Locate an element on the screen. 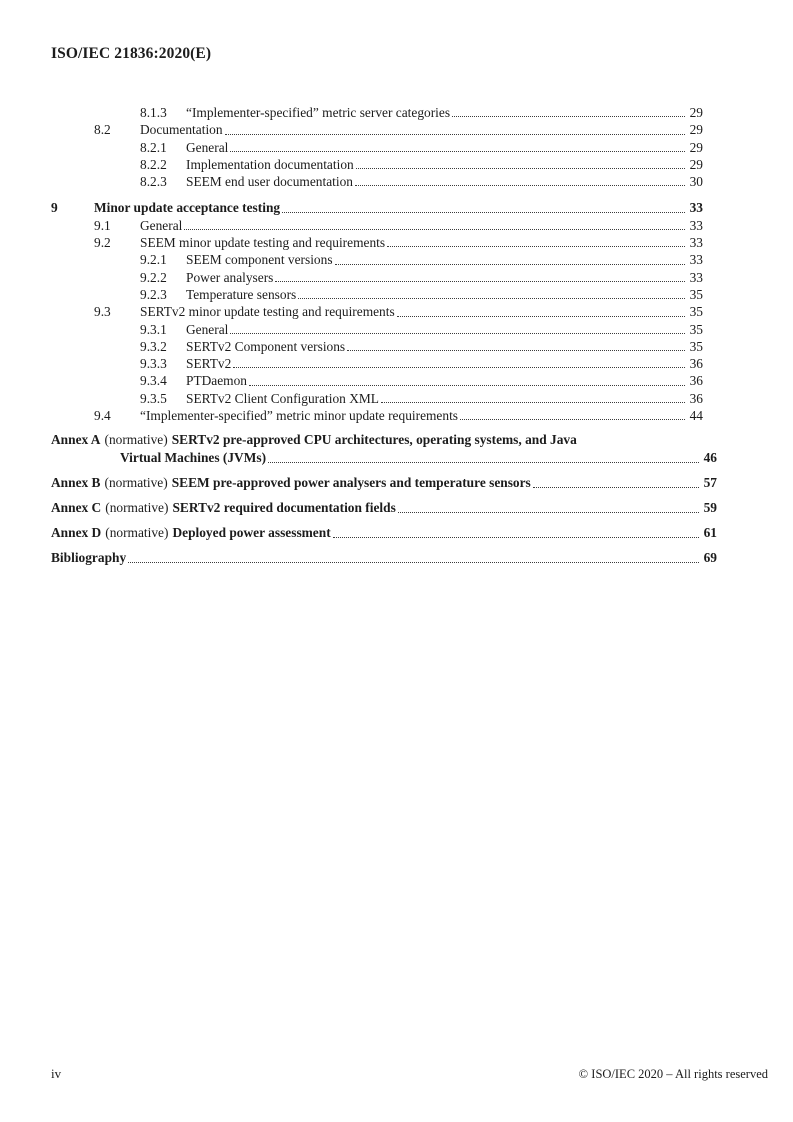 This screenshot has width=793, height=1122. toc-entry: 9.2.1 SEEM component versions 33 is located at coordinates (384, 259).